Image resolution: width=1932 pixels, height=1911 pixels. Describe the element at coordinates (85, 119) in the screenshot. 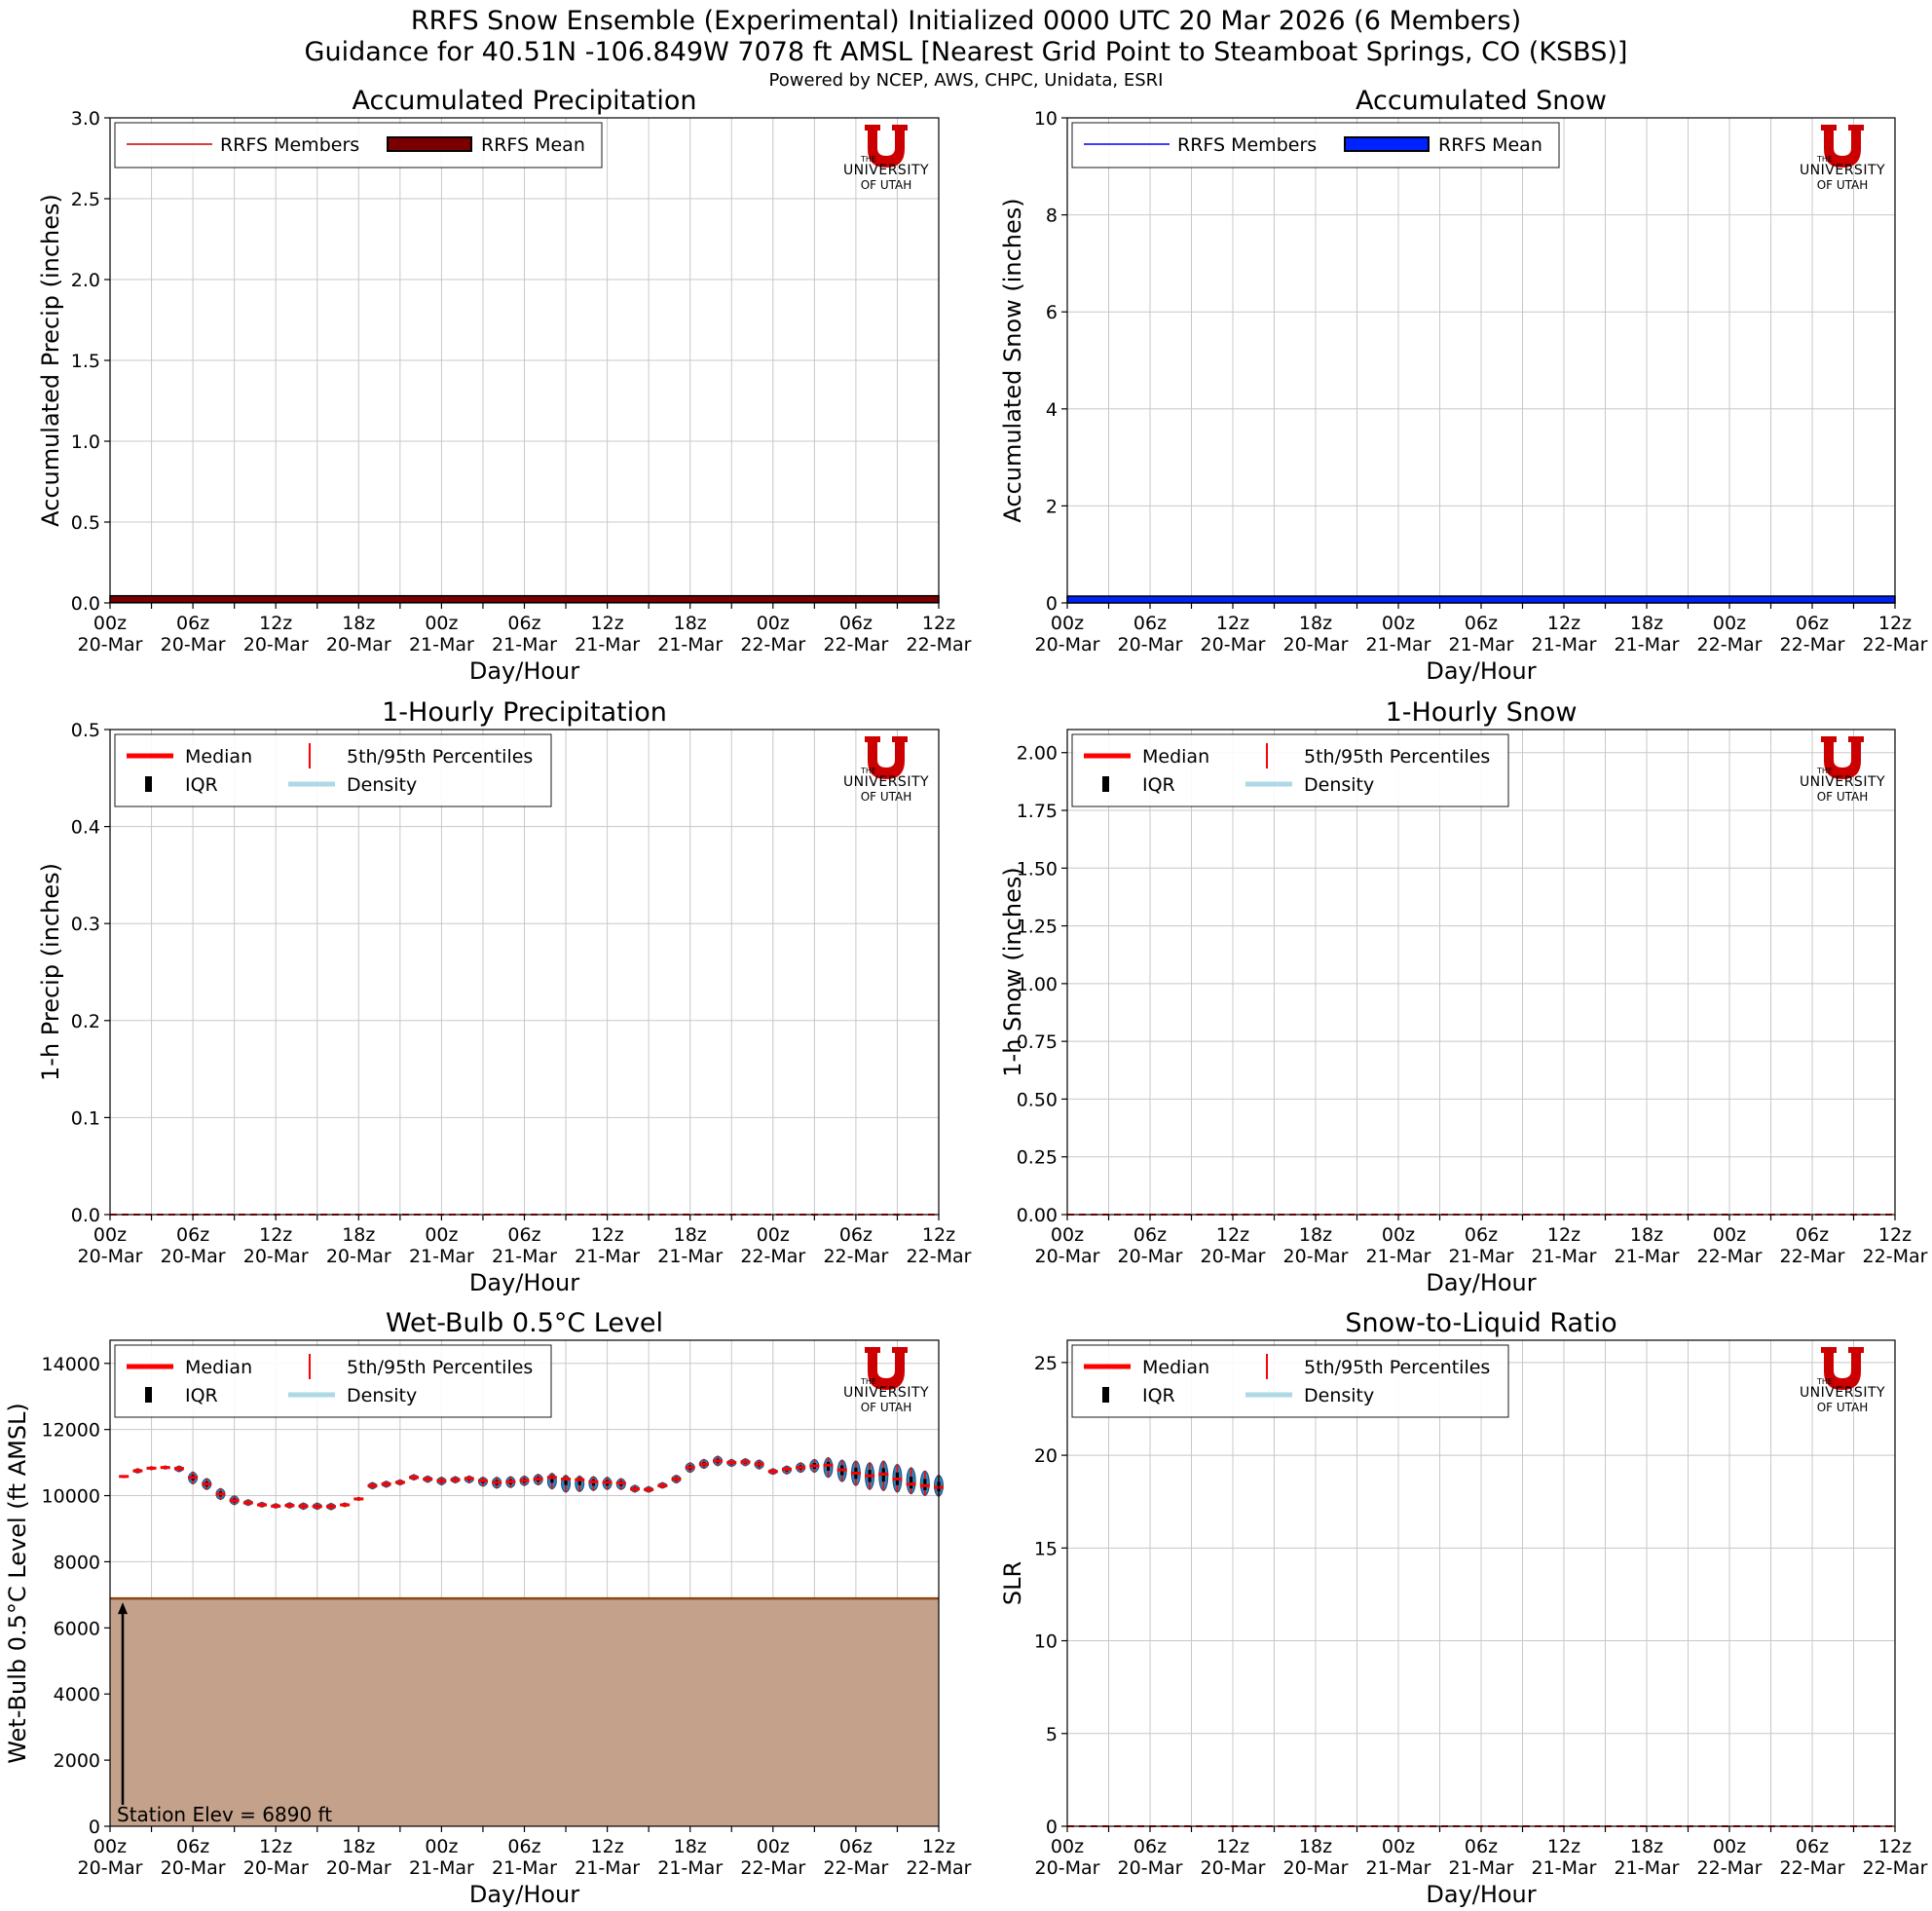

I see `y-tick-label: 3.0` at that location.